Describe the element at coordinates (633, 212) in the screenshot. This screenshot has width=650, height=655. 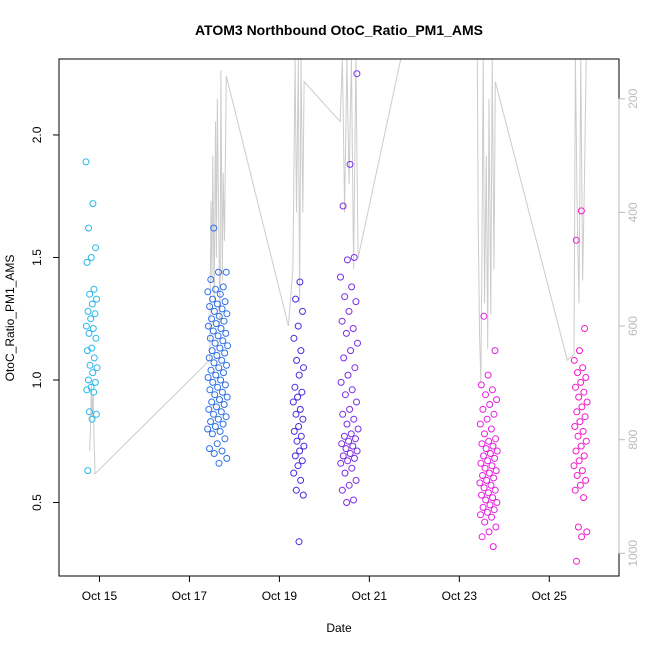
I see `right-tick-label: 400` at that location.